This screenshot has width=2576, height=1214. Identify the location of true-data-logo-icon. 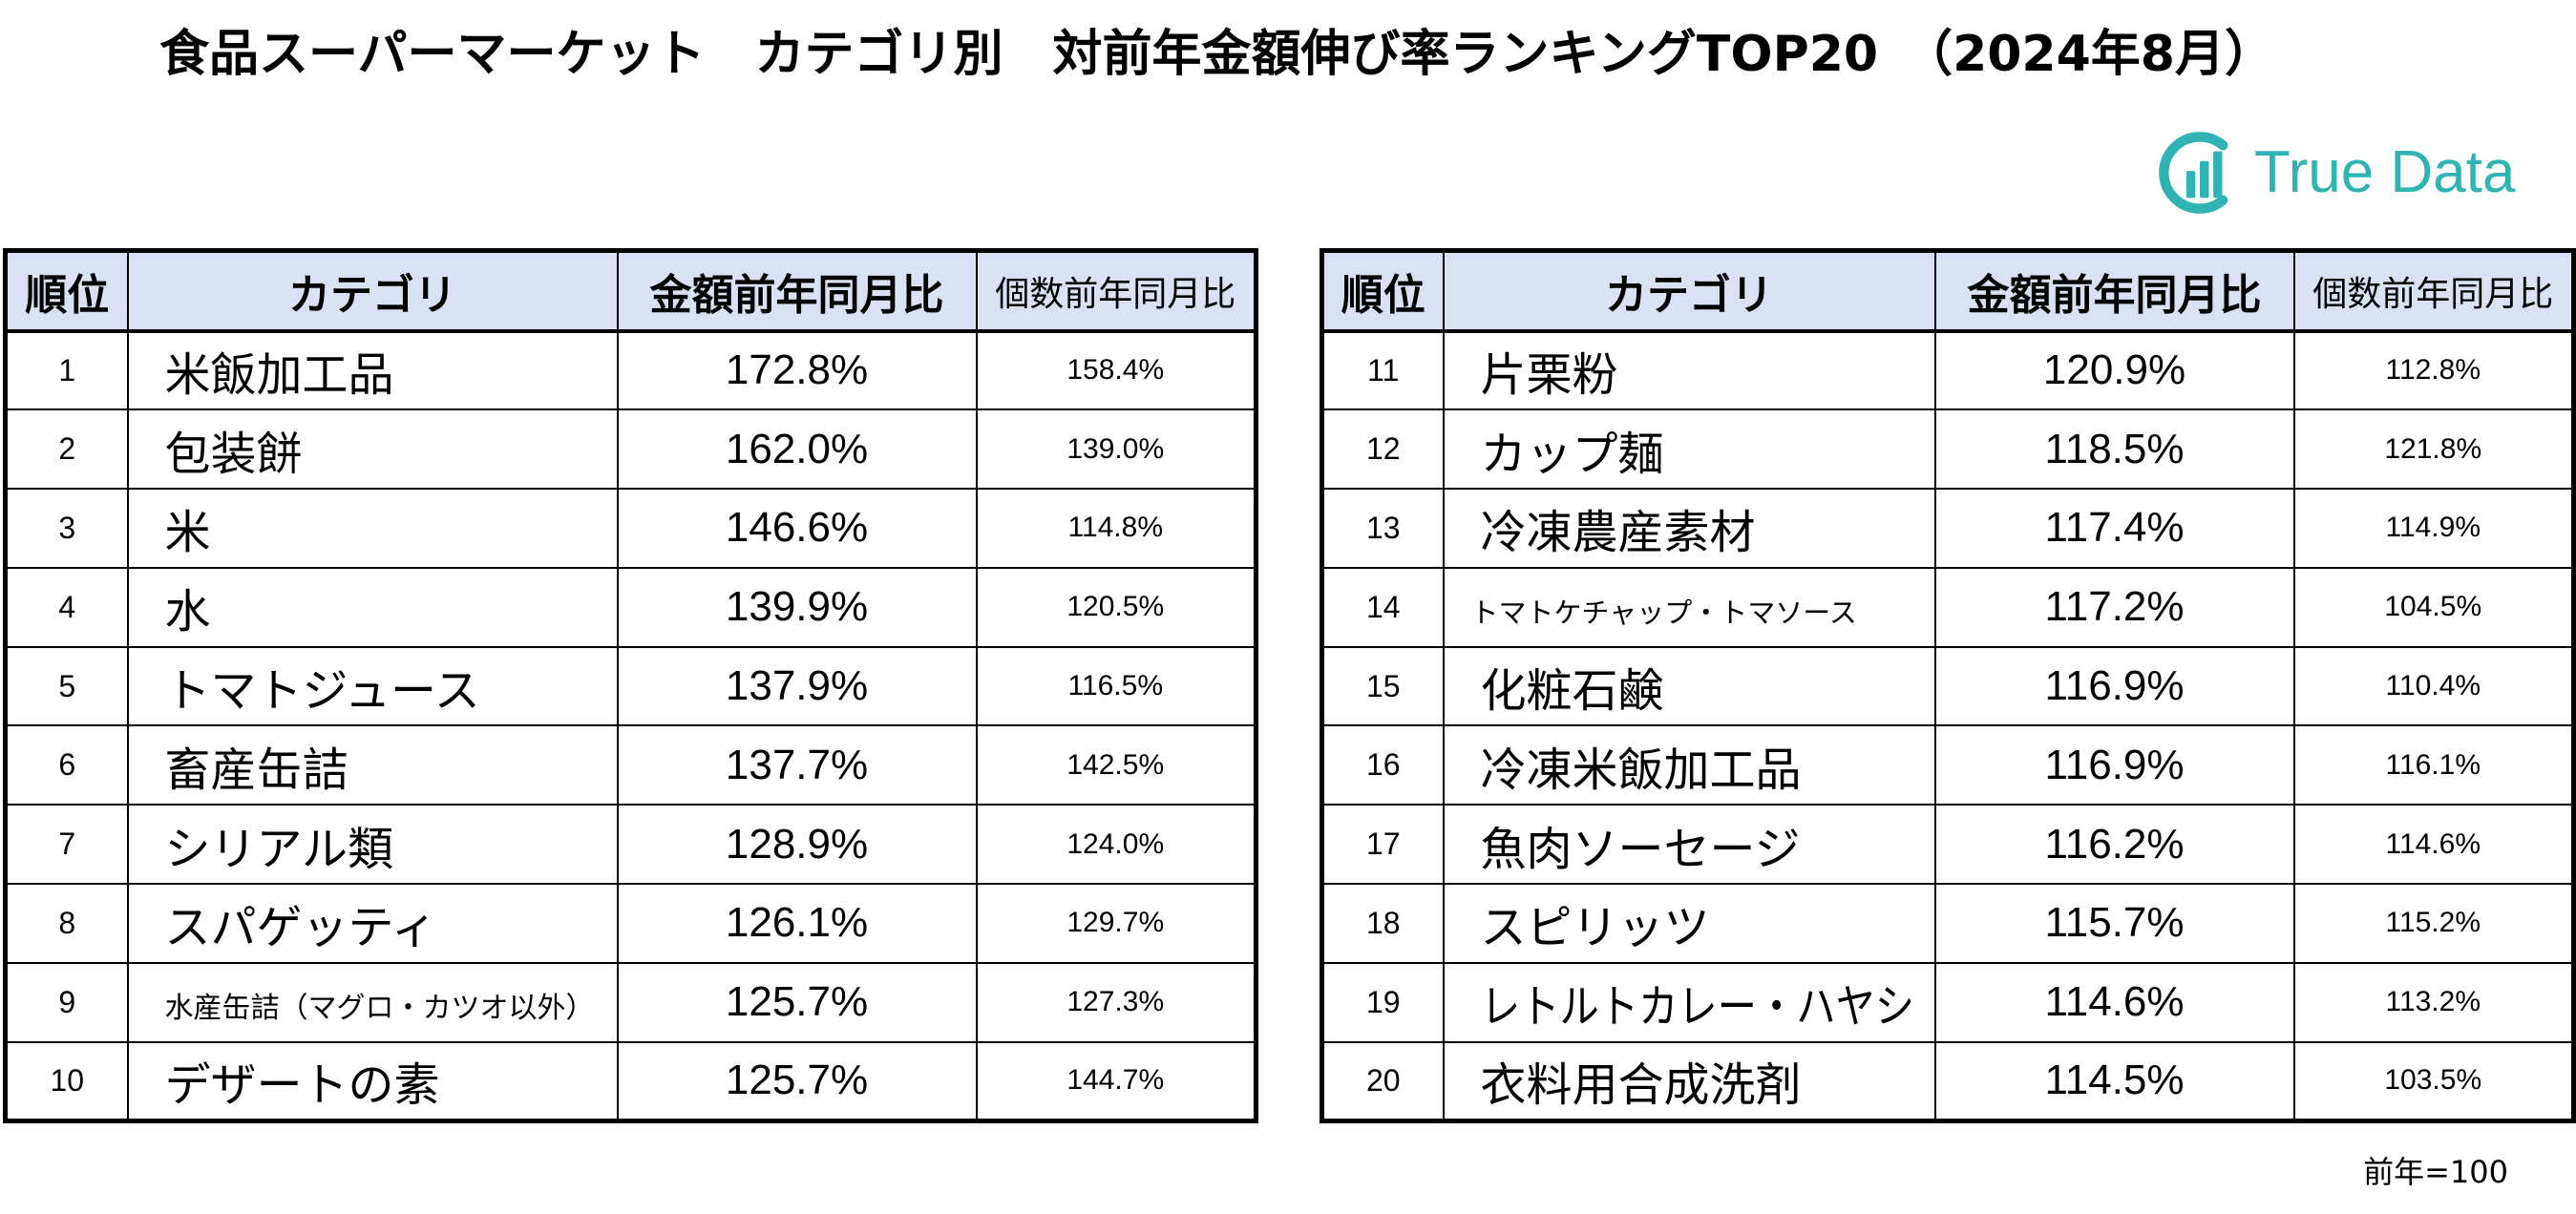
(2200, 173).